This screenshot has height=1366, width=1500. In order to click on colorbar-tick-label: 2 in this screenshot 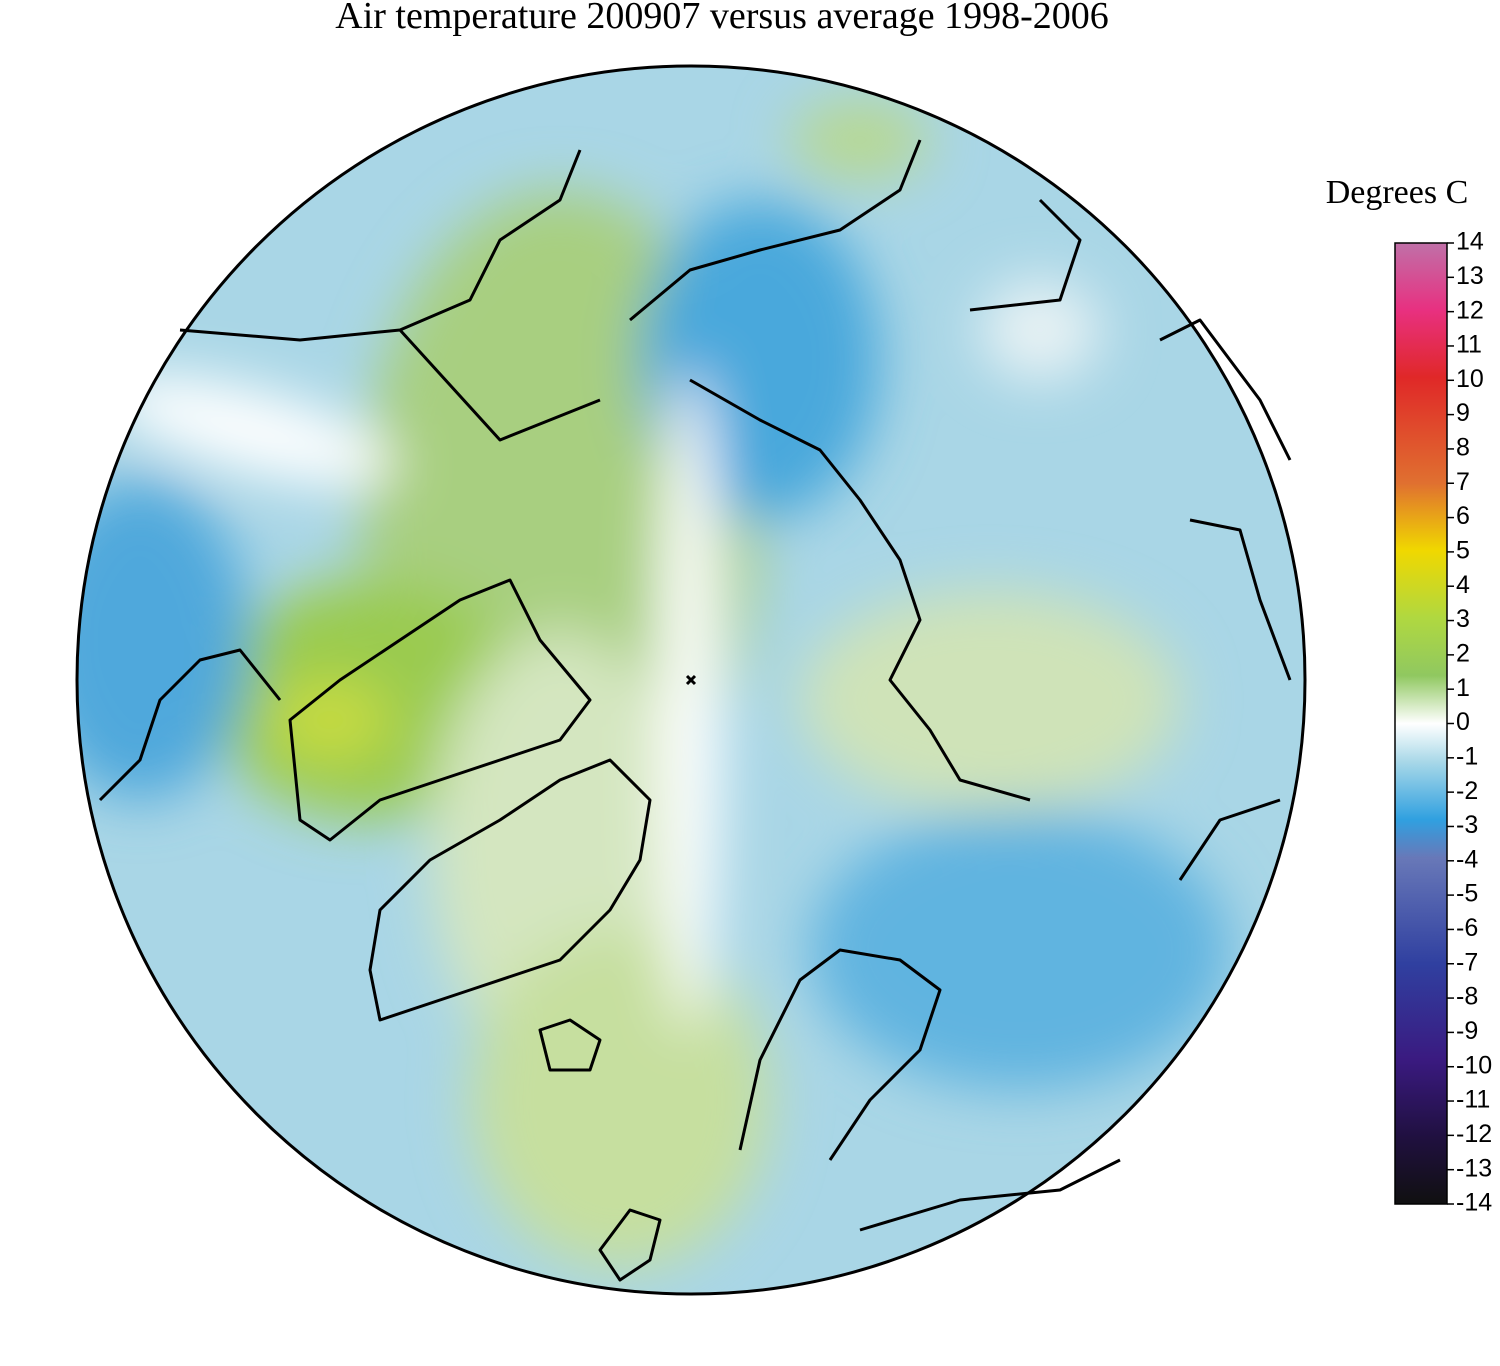, I will do `click(1463, 653)`.